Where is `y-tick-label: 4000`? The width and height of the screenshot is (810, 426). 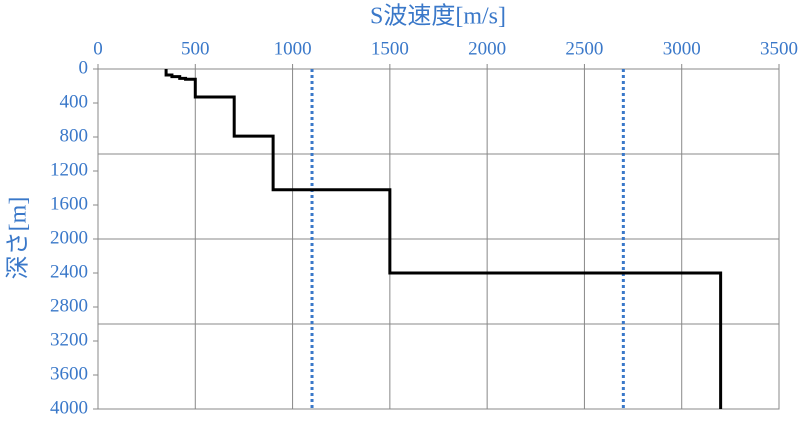
y-tick-label: 4000 is located at coordinates (69, 407).